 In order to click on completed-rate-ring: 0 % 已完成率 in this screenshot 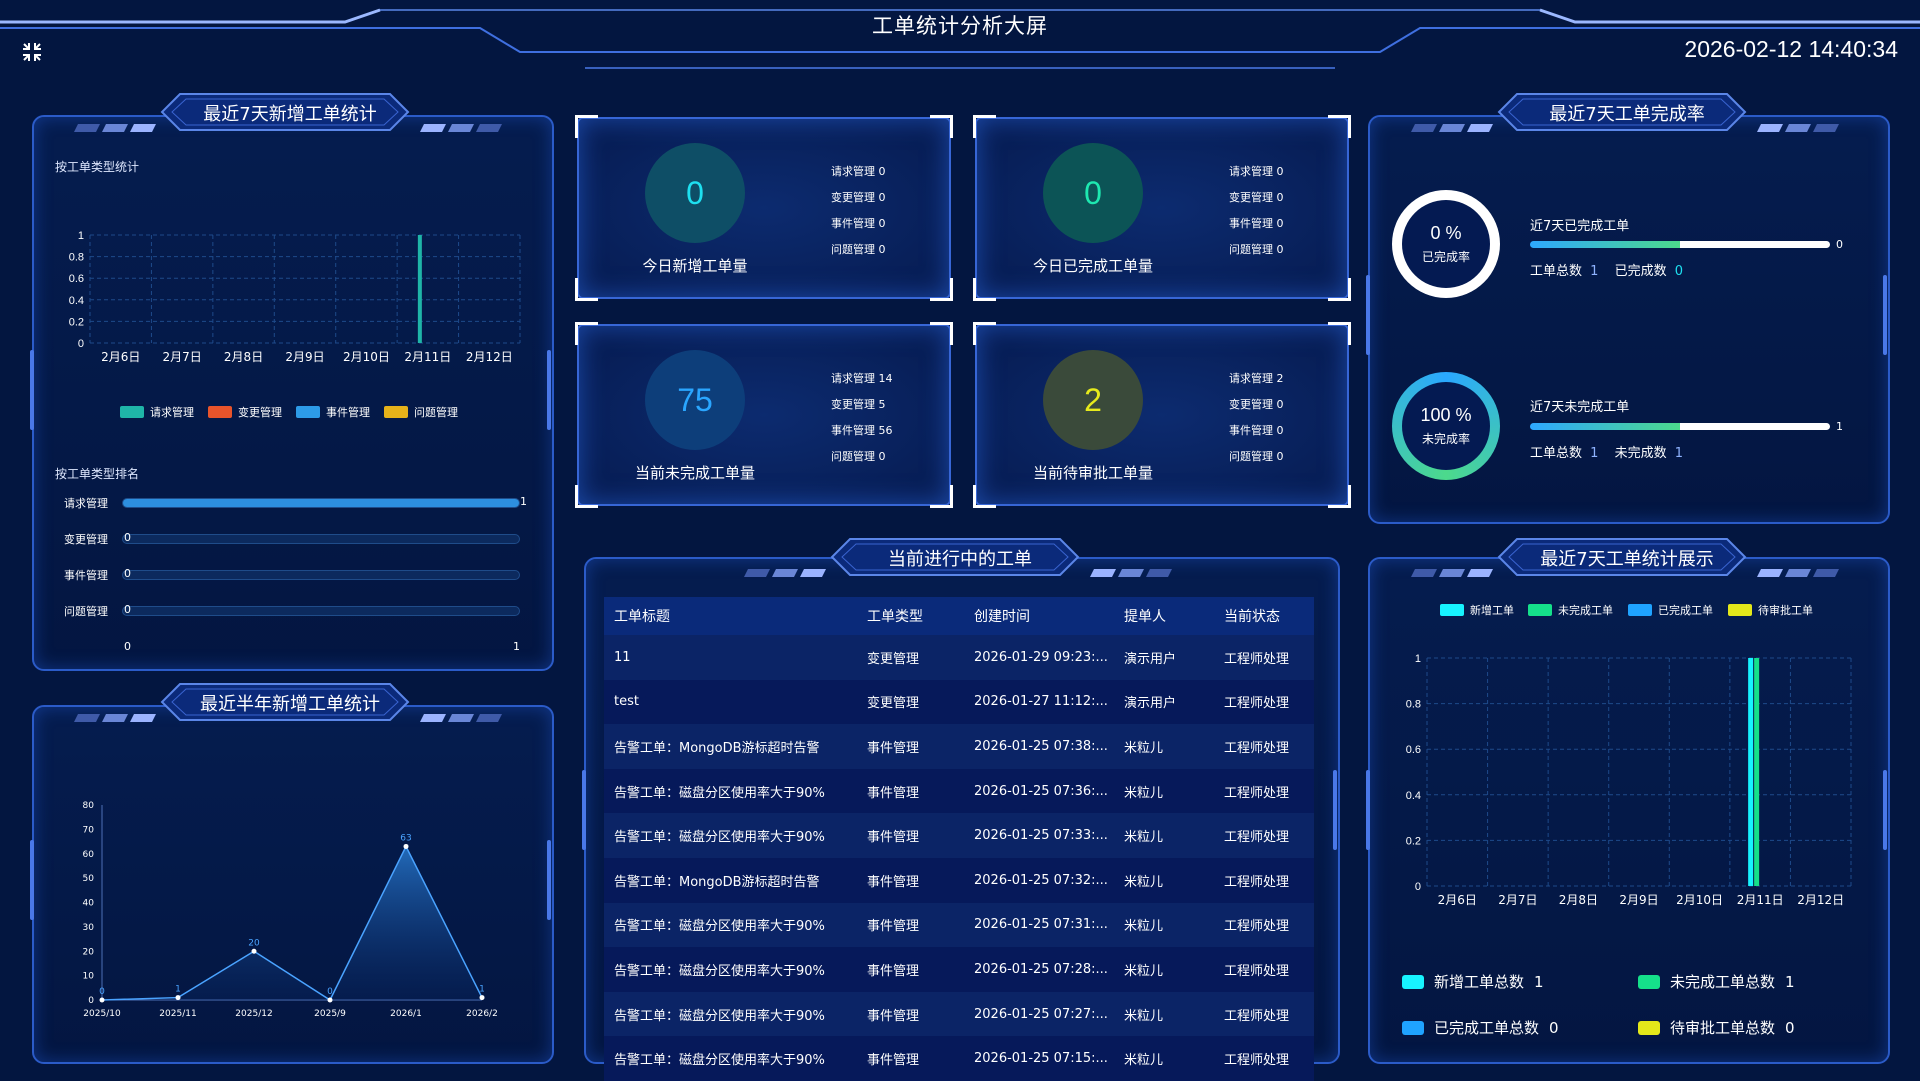, I will do `click(1446, 244)`.